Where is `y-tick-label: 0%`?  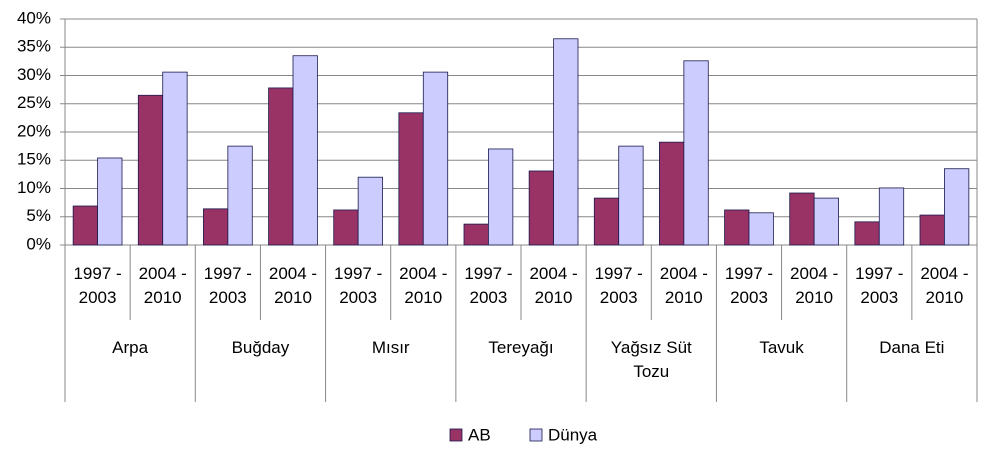
y-tick-label: 0% is located at coordinates (38, 243).